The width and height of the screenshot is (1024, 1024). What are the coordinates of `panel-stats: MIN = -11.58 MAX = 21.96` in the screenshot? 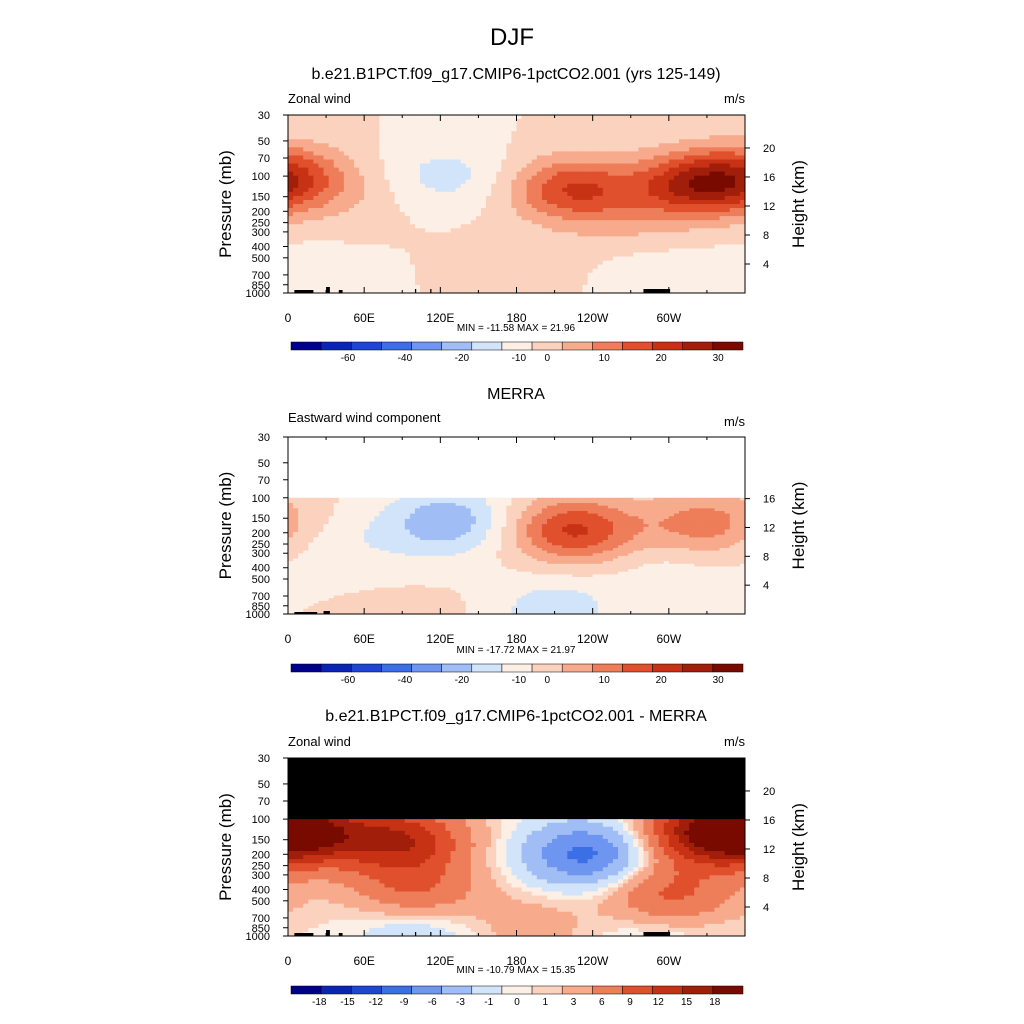 It's located at (516, 328).